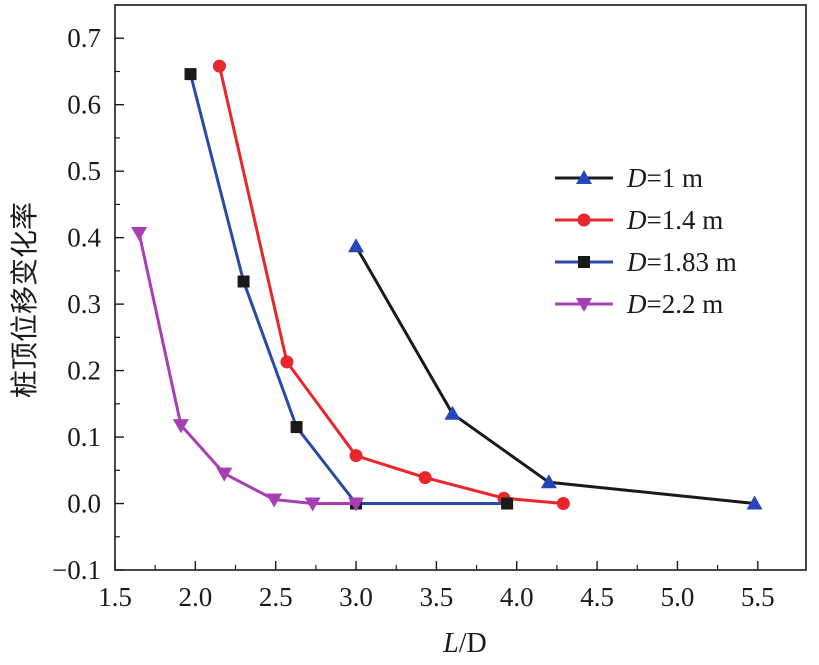 The image size is (819, 665). Describe the element at coordinates (450, 643) in the screenshot. I see `x-axis-label-italic: L` at that location.